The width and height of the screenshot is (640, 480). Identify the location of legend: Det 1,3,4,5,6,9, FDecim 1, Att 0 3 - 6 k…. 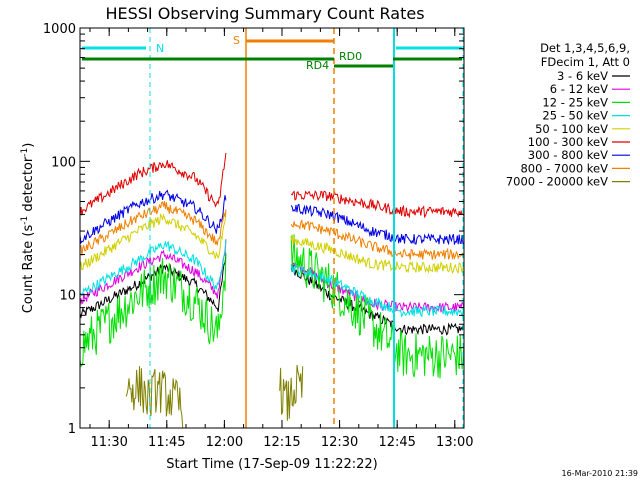
(568, 115).